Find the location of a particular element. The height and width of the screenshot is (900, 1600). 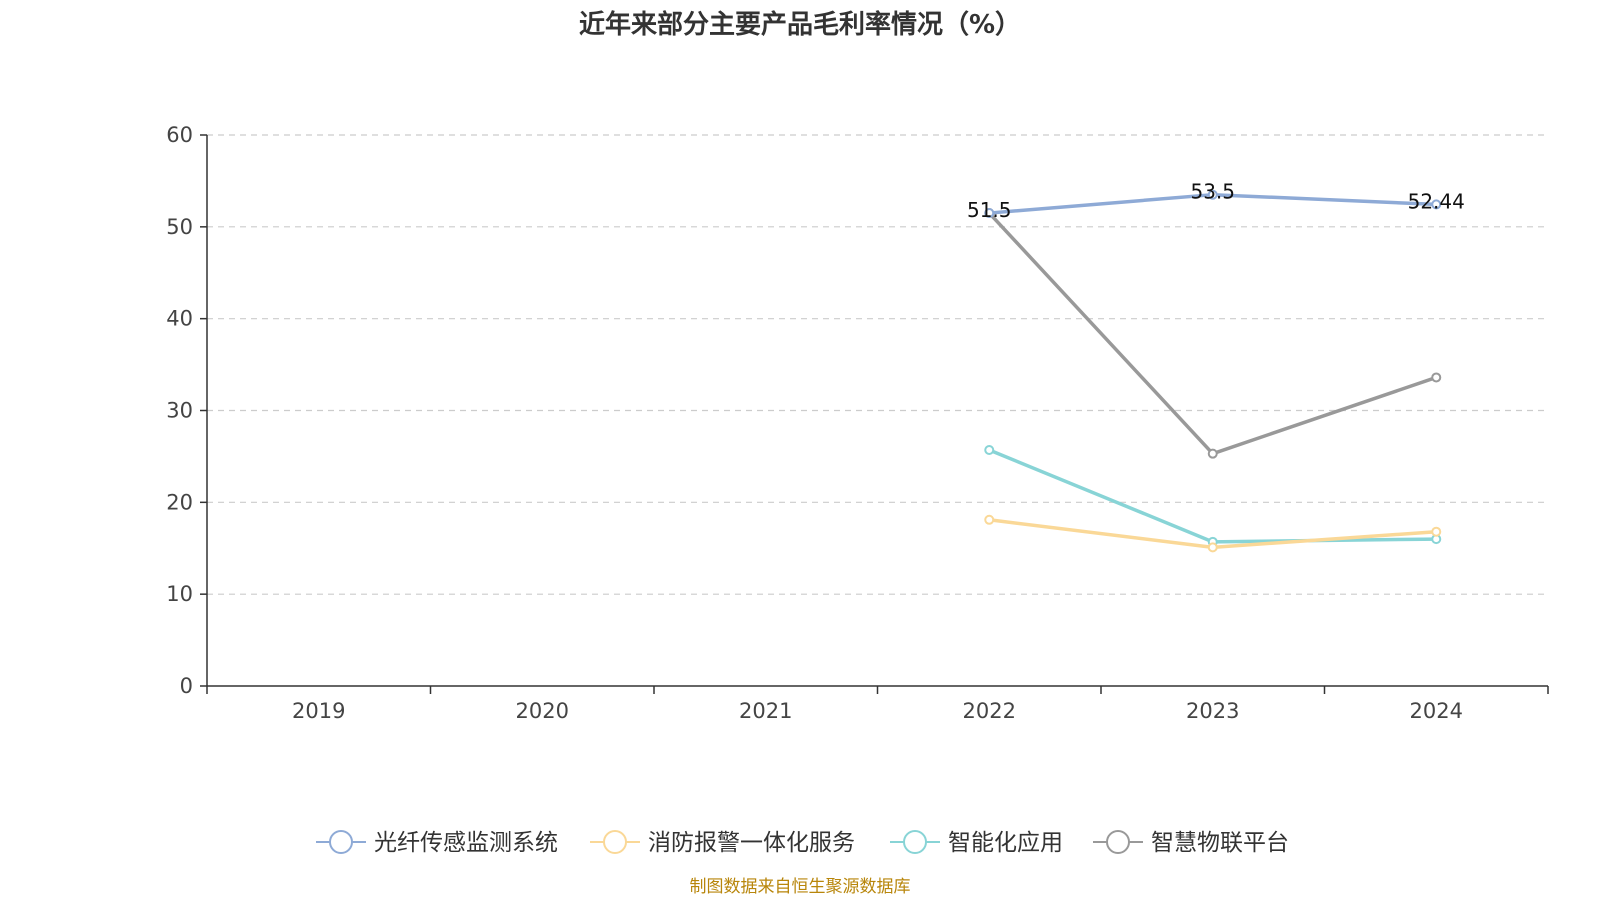

legend-item: 智能化应用 is located at coordinates (976, 843).